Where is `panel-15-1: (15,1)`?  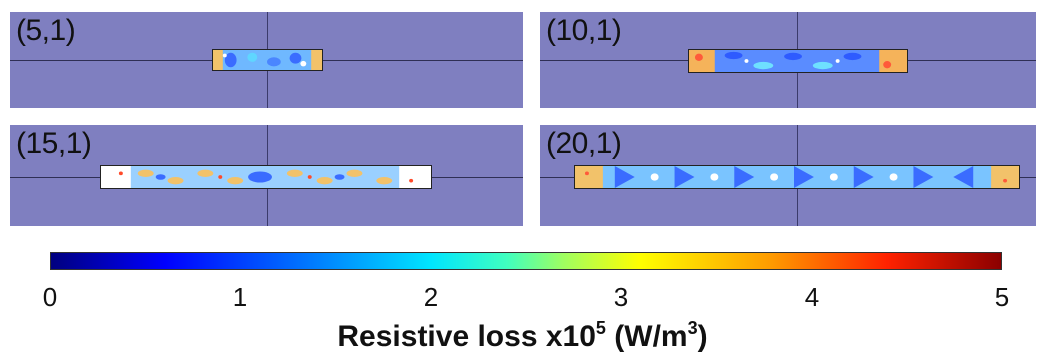
panel-15-1: (15,1) is located at coordinates (266, 175).